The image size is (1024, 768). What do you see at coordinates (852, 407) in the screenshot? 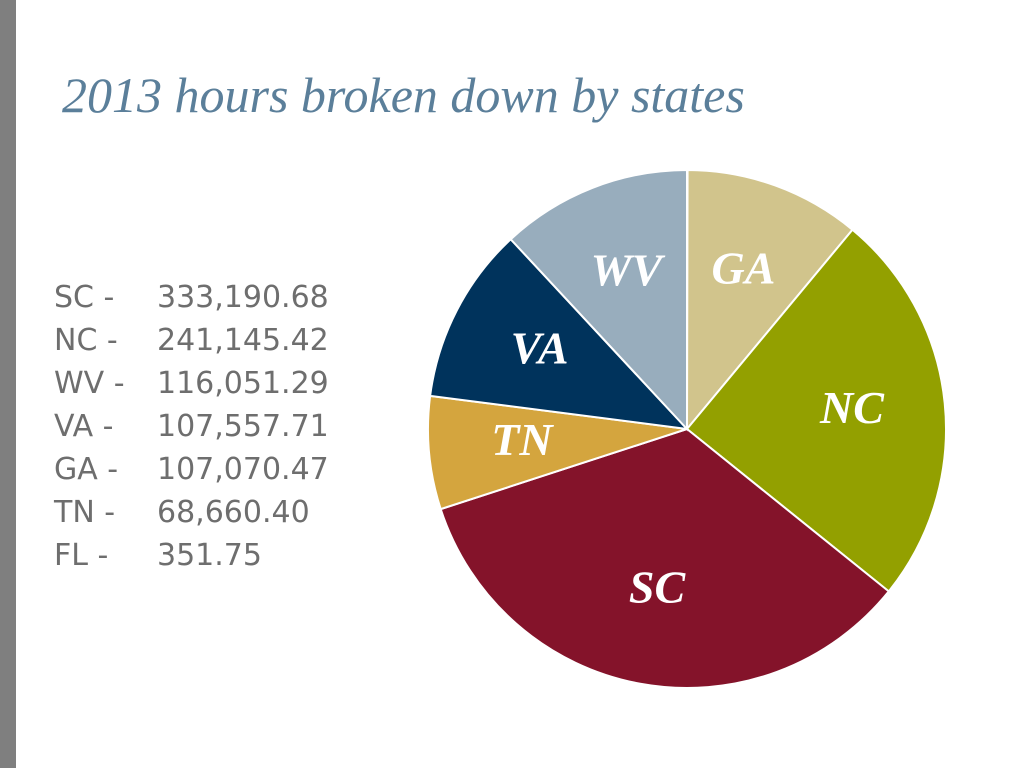
I see `slice-label: NC` at bounding box center [852, 407].